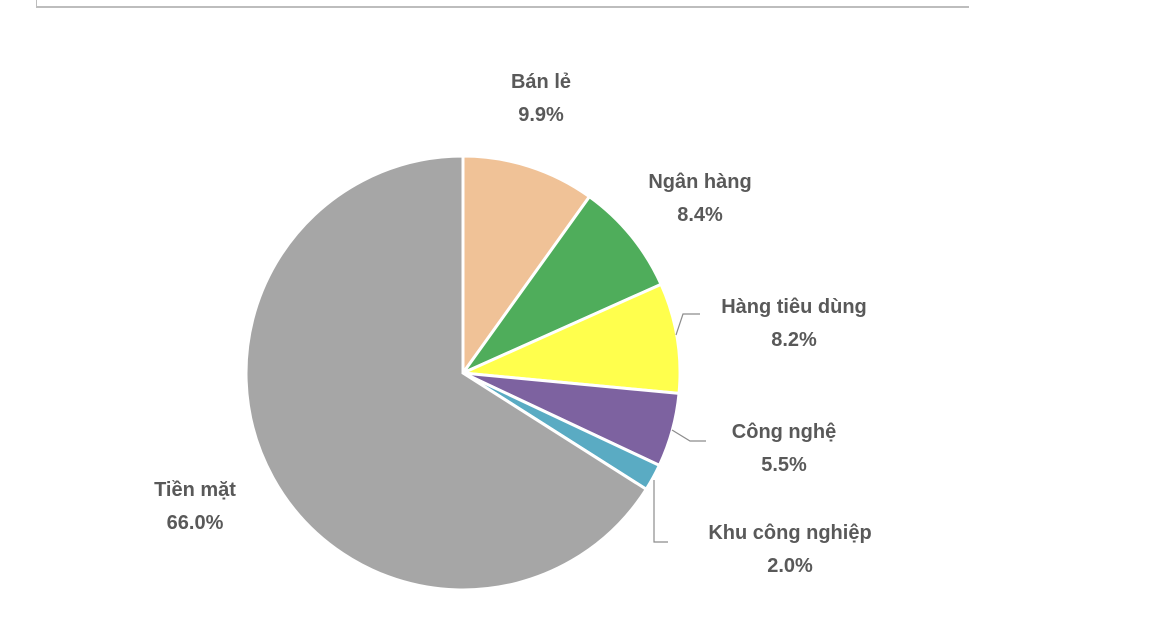 Image resolution: width=1150 pixels, height=636 pixels. Describe the element at coordinates (700, 215) in the screenshot. I see `slice-value-label: 8.4%` at that location.